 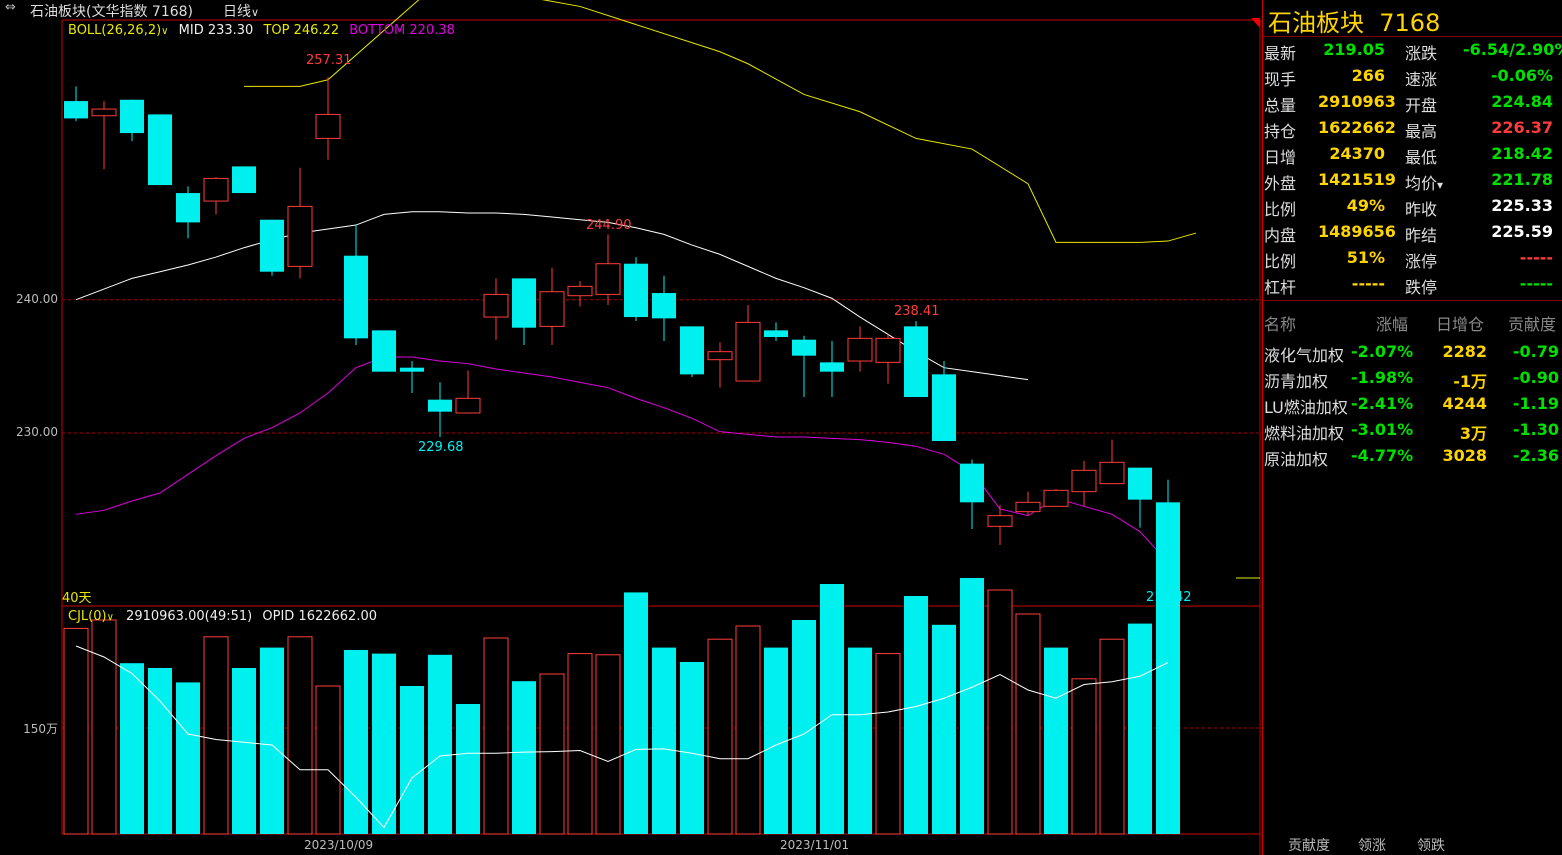 What do you see at coordinates (609, 225) in the screenshot?
I see `annotation-high-2: 244.90` at bounding box center [609, 225].